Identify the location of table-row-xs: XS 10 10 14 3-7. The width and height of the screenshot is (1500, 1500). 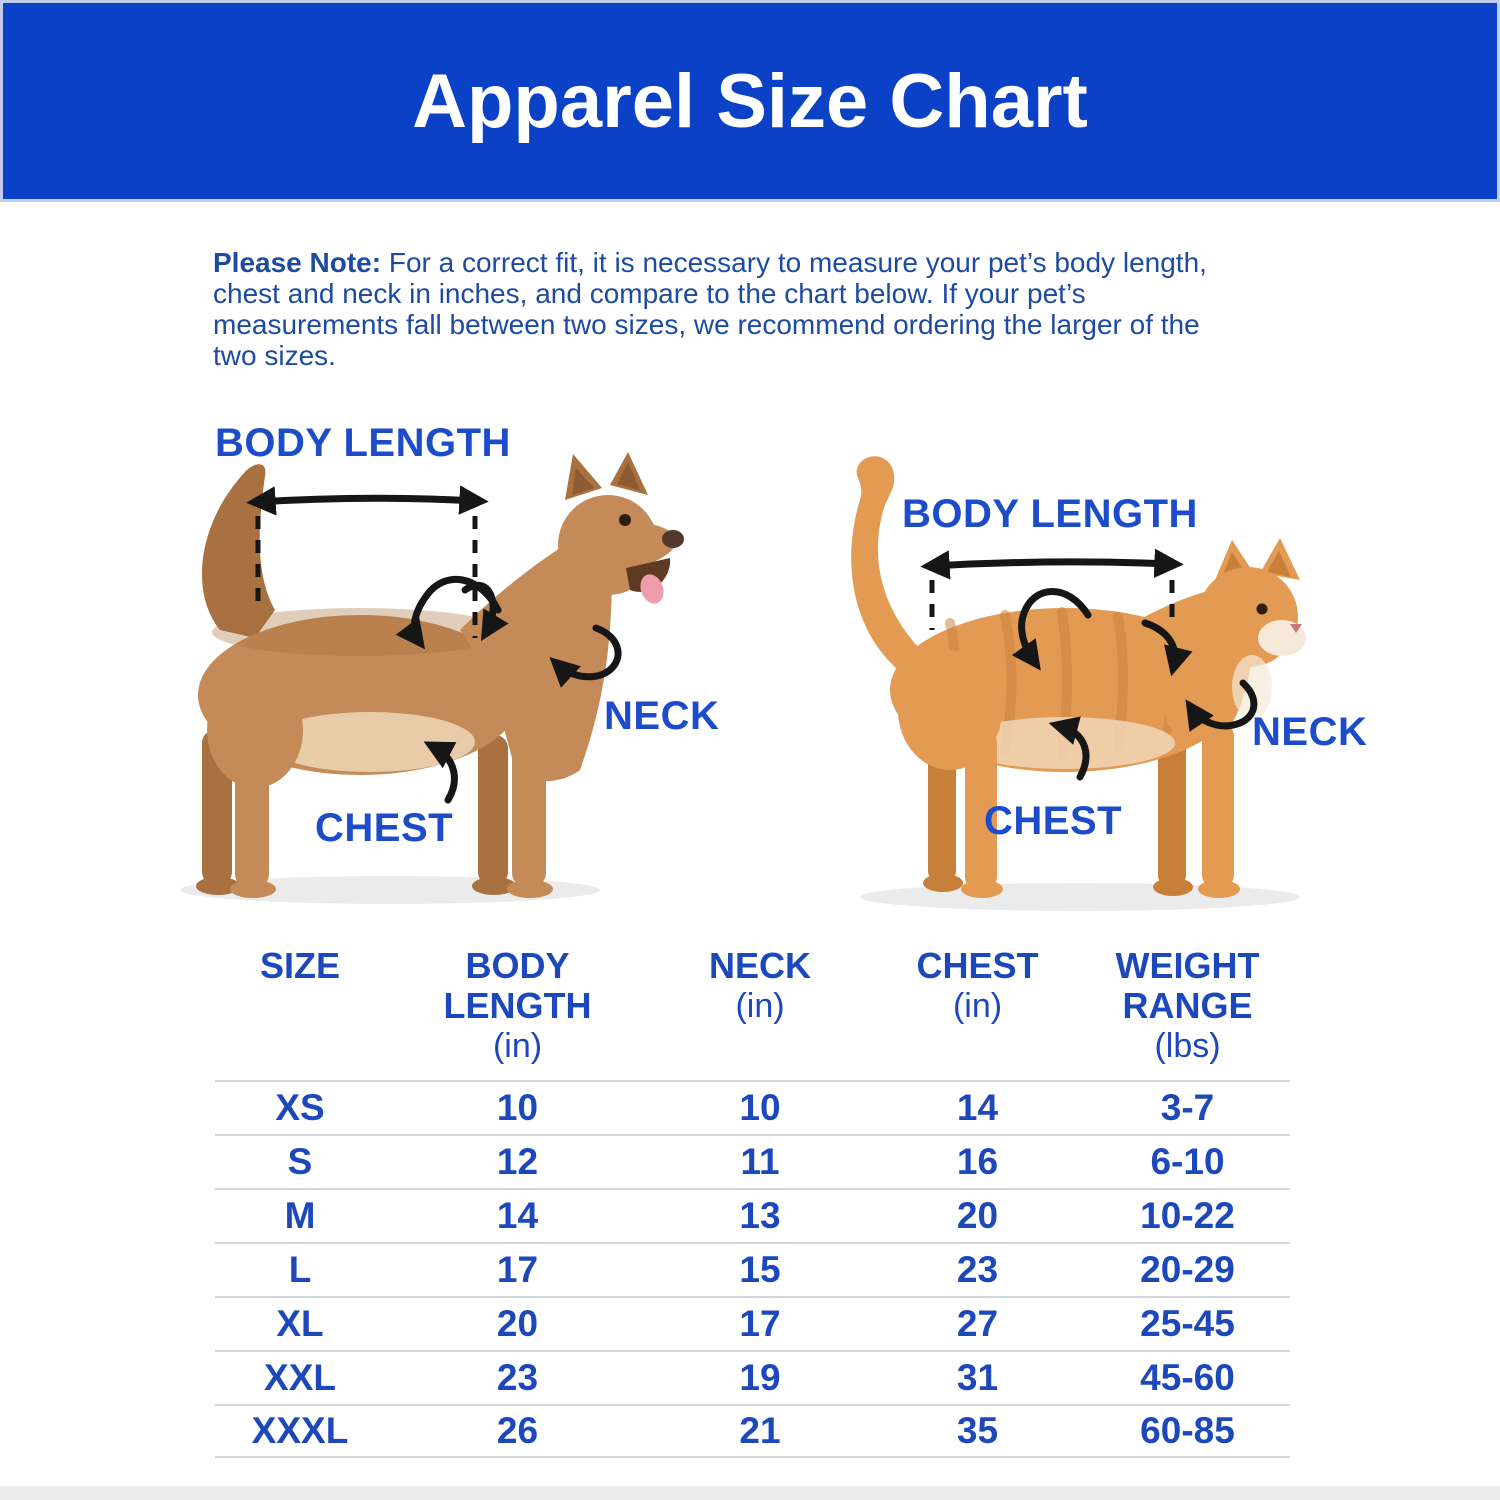
(752, 1107).